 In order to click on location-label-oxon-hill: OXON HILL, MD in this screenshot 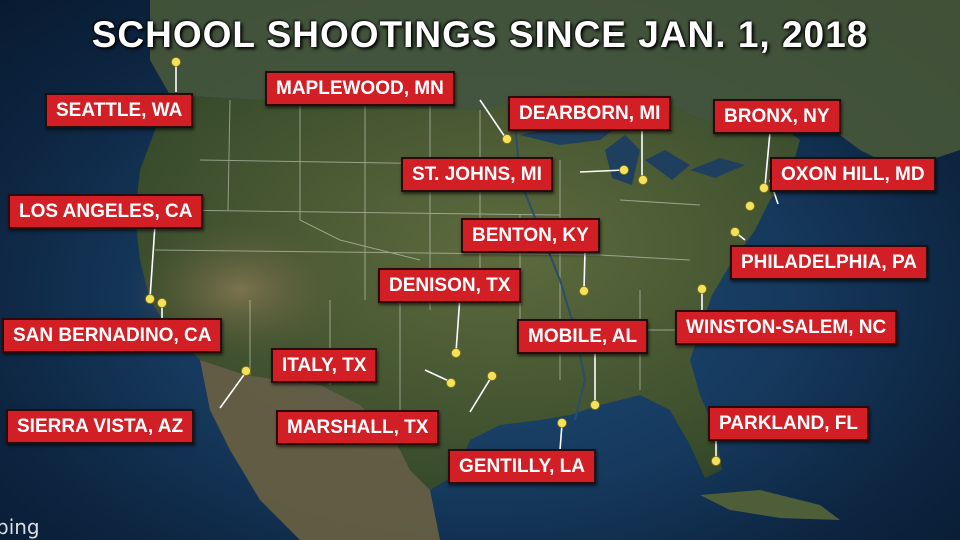, I will do `click(853, 174)`.